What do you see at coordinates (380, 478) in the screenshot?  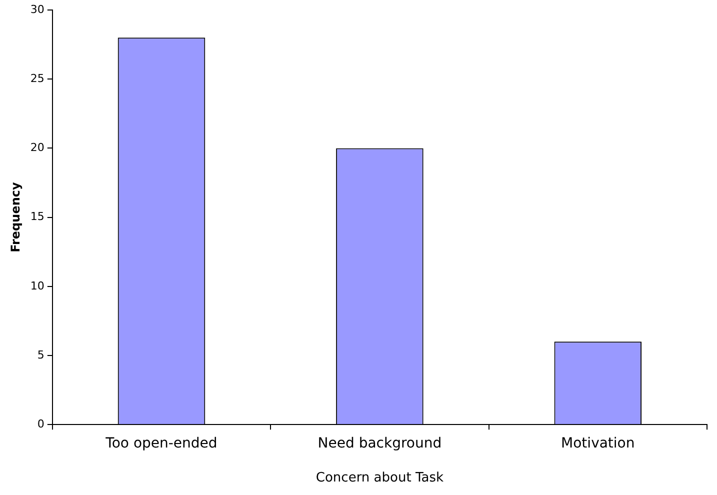 I see `x-axis-title: Concern about Task` at bounding box center [380, 478].